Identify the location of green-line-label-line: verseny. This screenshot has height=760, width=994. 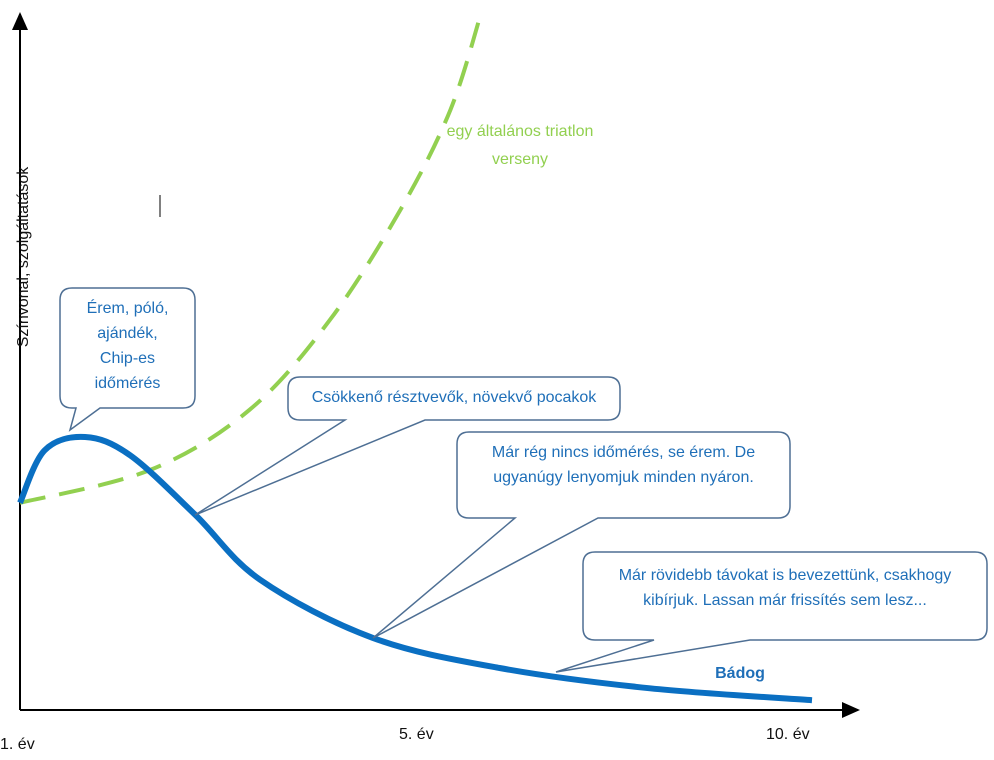
(520, 159).